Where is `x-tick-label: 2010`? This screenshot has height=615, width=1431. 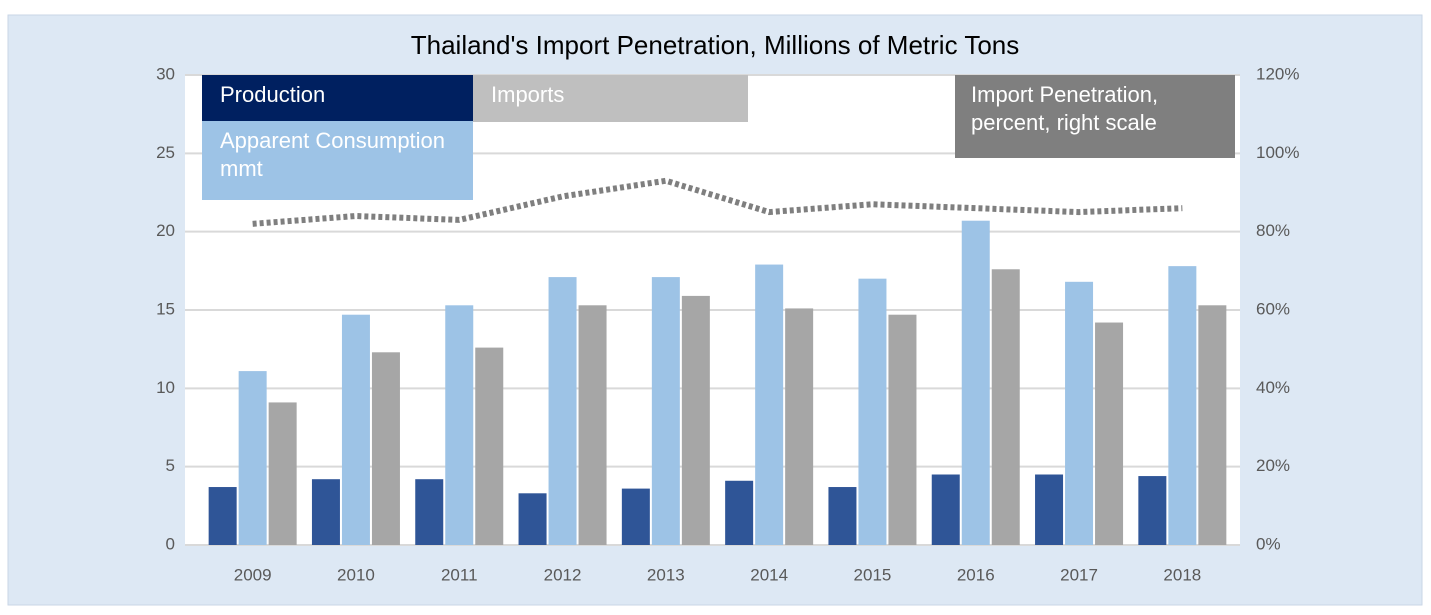
x-tick-label: 2010 is located at coordinates (356, 574).